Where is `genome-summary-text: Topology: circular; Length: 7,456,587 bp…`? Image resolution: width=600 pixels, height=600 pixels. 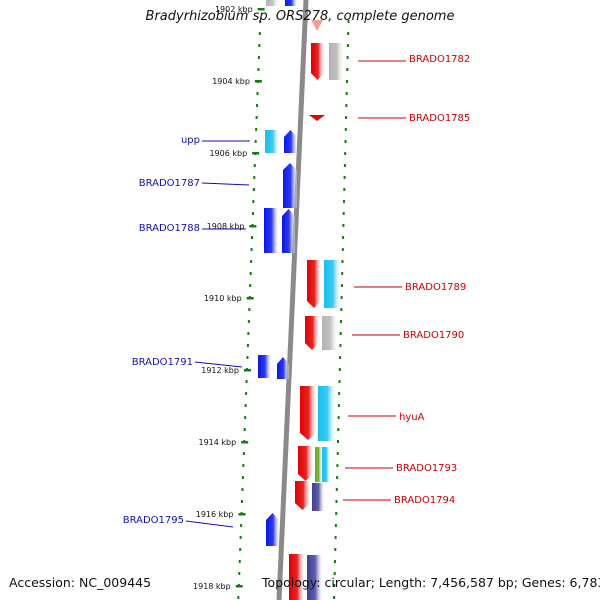
genome-summary-text: Topology: circular; Length: 7,456,587 bp… is located at coordinates (431, 582).